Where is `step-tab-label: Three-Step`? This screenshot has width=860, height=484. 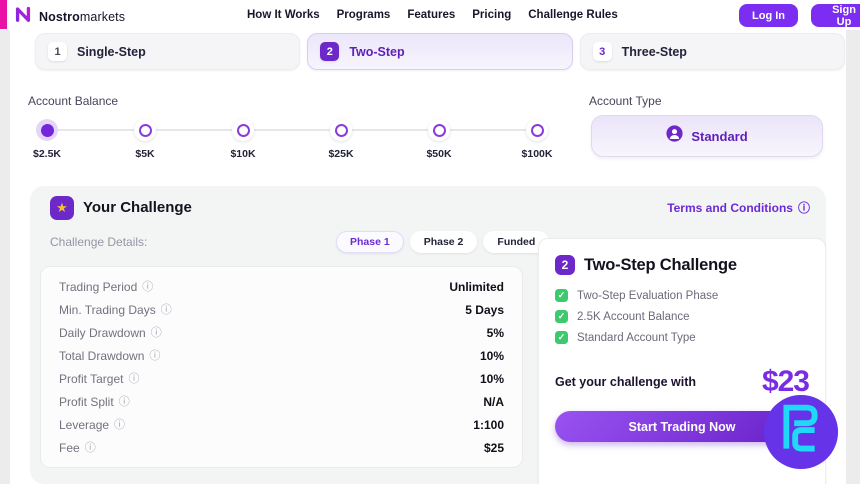
step-tab-label: Three-Step is located at coordinates (654, 51).